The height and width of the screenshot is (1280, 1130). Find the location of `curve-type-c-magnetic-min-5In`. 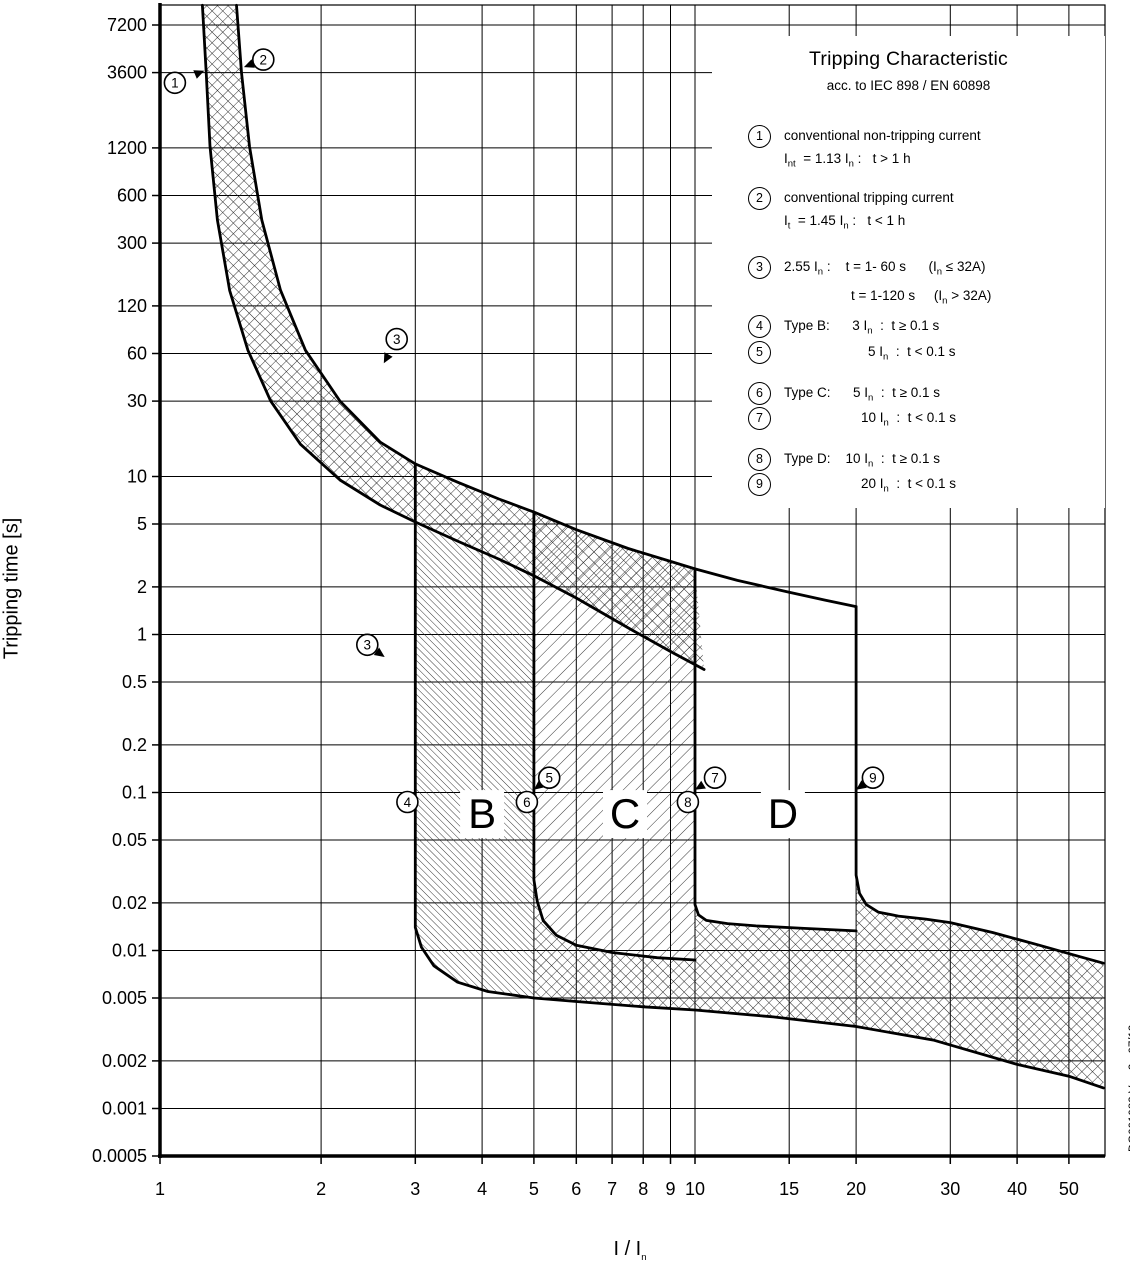

curve-type-c-magnetic-min-5In is located at coordinates (614, 736).